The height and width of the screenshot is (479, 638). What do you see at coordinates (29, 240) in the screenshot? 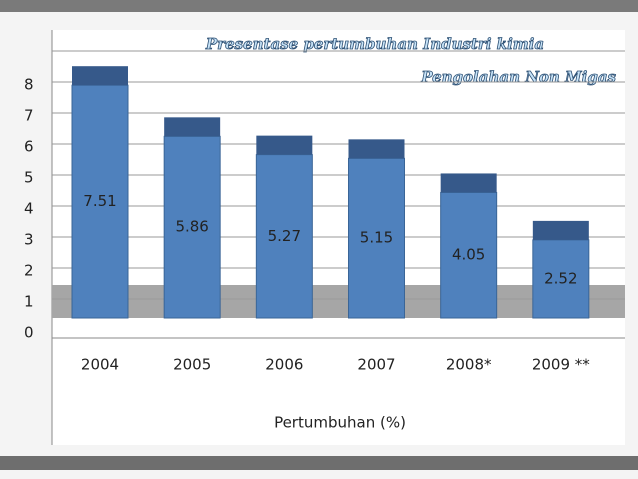
I see `y-tick-label: 3` at bounding box center [29, 240].